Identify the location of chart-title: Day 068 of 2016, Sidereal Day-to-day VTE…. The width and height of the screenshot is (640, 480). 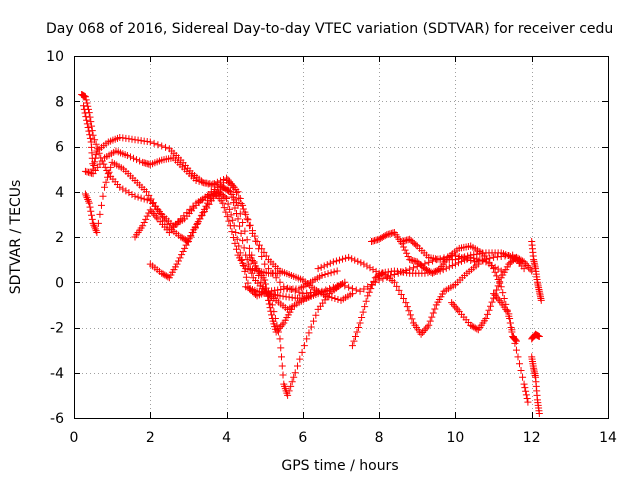
(329, 29).